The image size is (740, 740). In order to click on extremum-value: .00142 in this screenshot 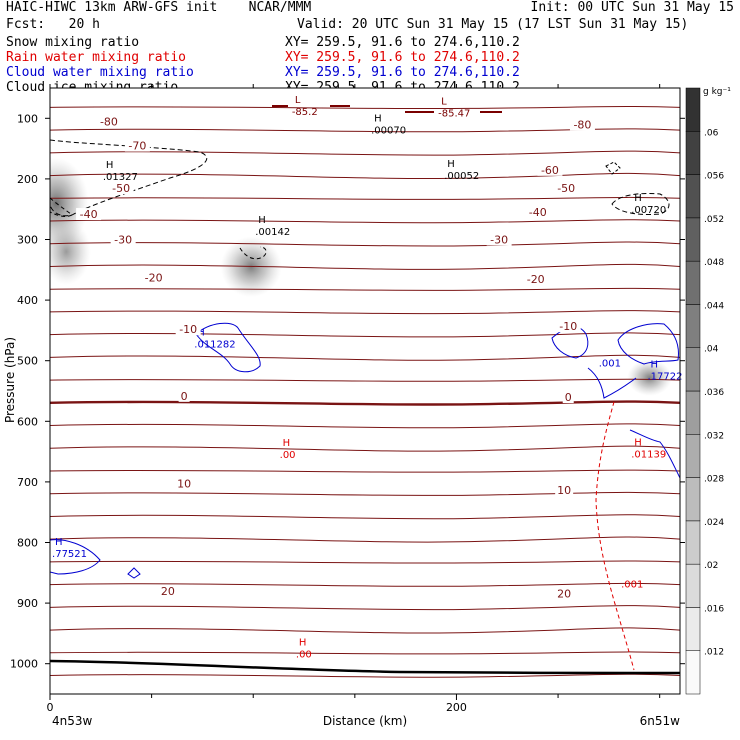, I will do `click(272, 232)`.